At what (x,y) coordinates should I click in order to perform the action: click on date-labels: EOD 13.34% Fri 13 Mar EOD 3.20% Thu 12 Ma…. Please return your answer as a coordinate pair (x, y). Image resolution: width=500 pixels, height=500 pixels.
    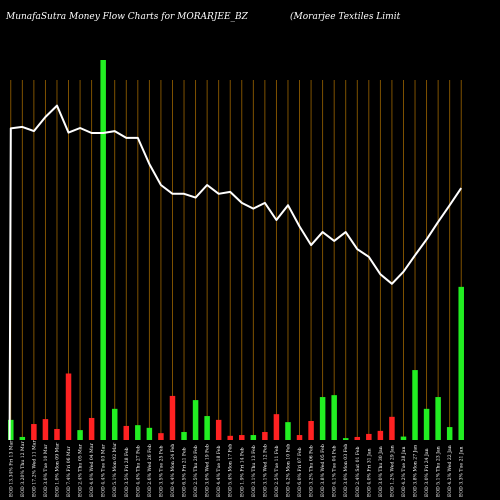
    Looking at the image, I should click on (236, 468).